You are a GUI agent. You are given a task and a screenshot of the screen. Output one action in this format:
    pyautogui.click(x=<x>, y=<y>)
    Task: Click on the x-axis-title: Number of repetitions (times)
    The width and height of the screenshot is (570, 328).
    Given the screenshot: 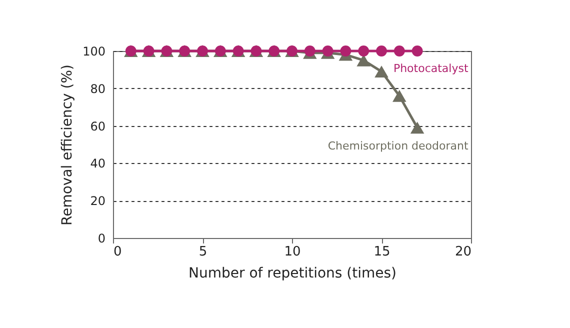 What is the action you would take?
    pyautogui.click(x=292, y=274)
    